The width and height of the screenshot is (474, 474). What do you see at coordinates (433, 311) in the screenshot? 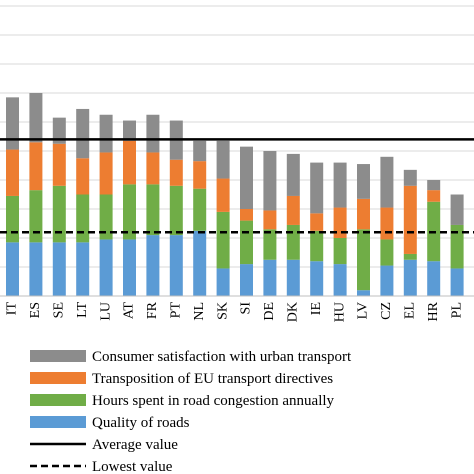
I see `x-tick-label: HR` at bounding box center [433, 311].